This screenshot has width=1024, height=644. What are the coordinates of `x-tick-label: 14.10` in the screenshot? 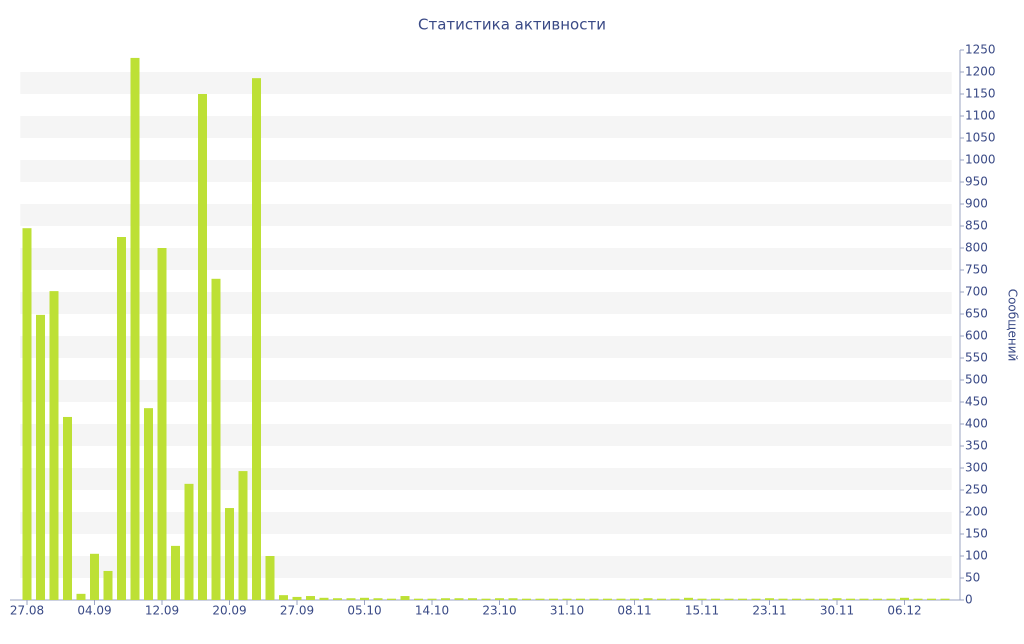 It's located at (432, 611).